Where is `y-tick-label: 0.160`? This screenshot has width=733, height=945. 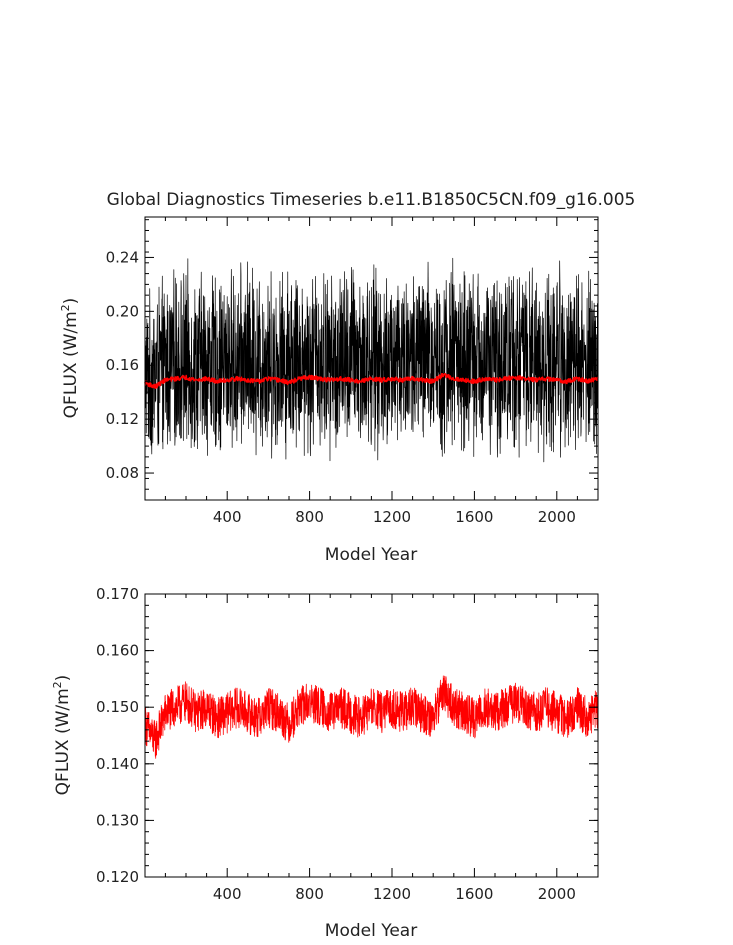 y-tick-label: 0.160 is located at coordinates (117, 651).